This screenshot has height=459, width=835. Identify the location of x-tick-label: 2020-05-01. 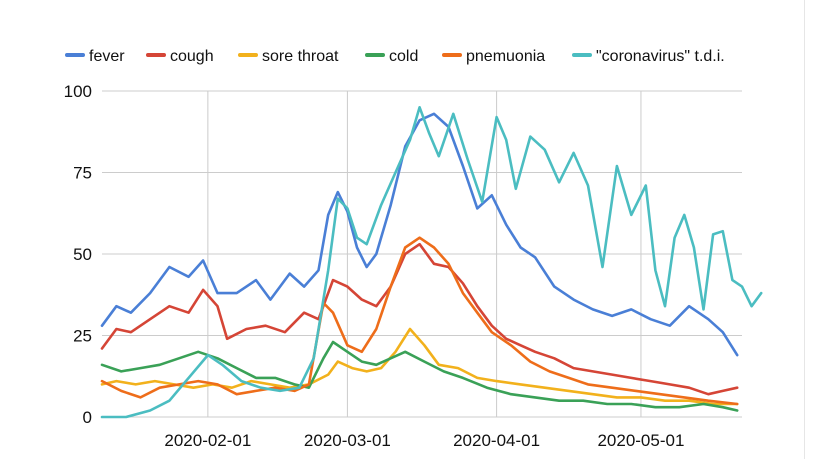
(640, 440).